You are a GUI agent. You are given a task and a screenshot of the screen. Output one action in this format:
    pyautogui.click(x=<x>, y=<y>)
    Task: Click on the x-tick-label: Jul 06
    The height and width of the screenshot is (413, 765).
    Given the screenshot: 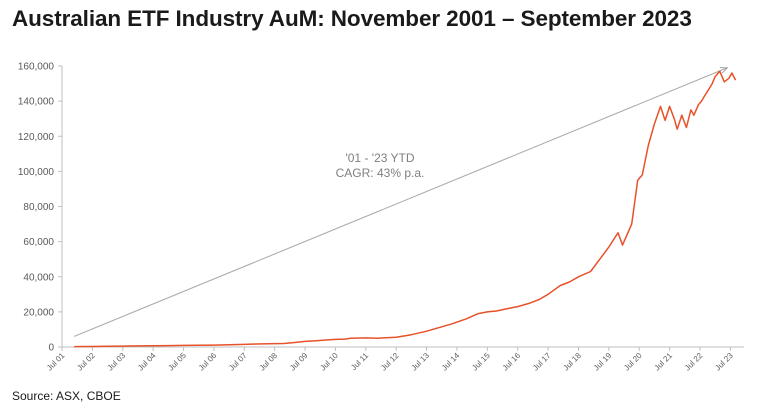 What is the action you would take?
    pyautogui.click(x=208, y=362)
    